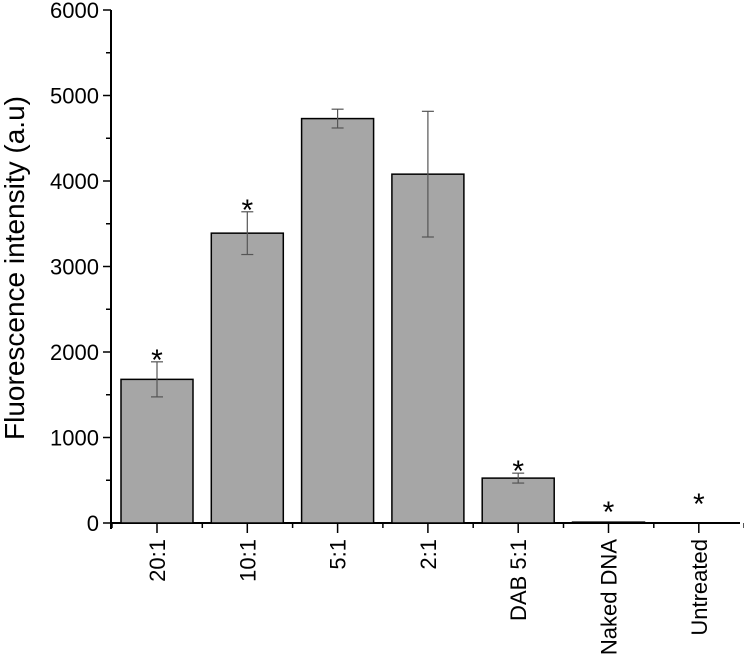 The image size is (744, 666). What do you see at coordinates (609, 597) in the screenshot?
I see `x-tick-label: Naked DNA` at bounding box center [609, 597].